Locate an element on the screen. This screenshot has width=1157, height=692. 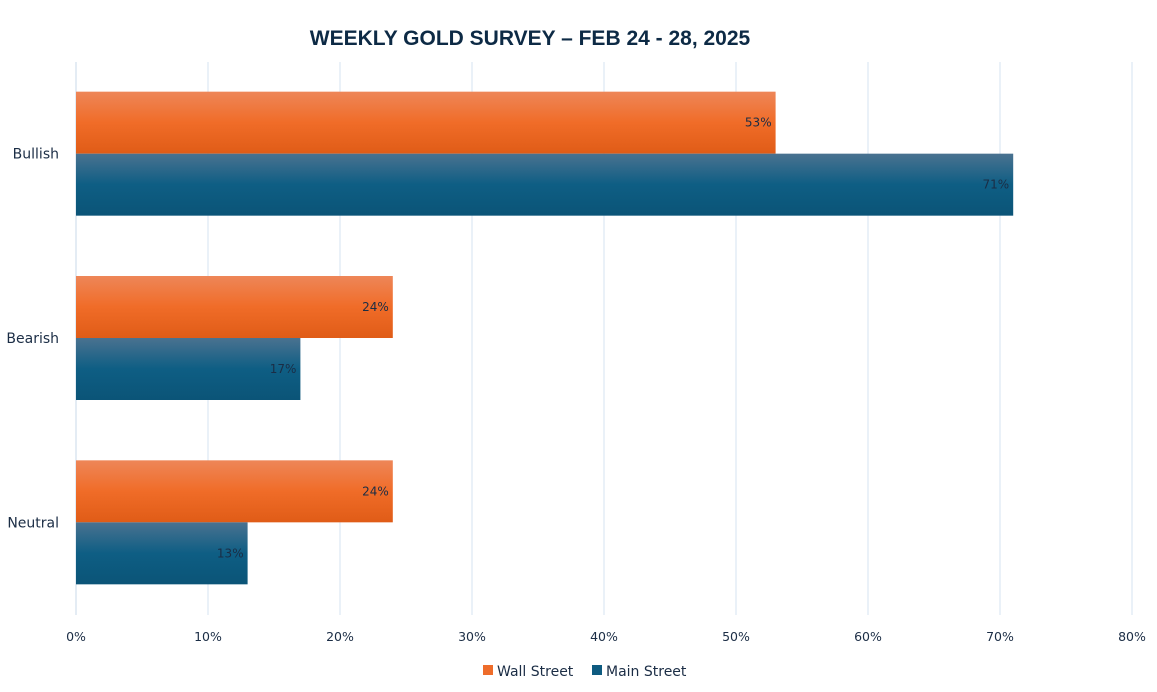
bar-main-street-bearish is located at coordinates (188, 369).